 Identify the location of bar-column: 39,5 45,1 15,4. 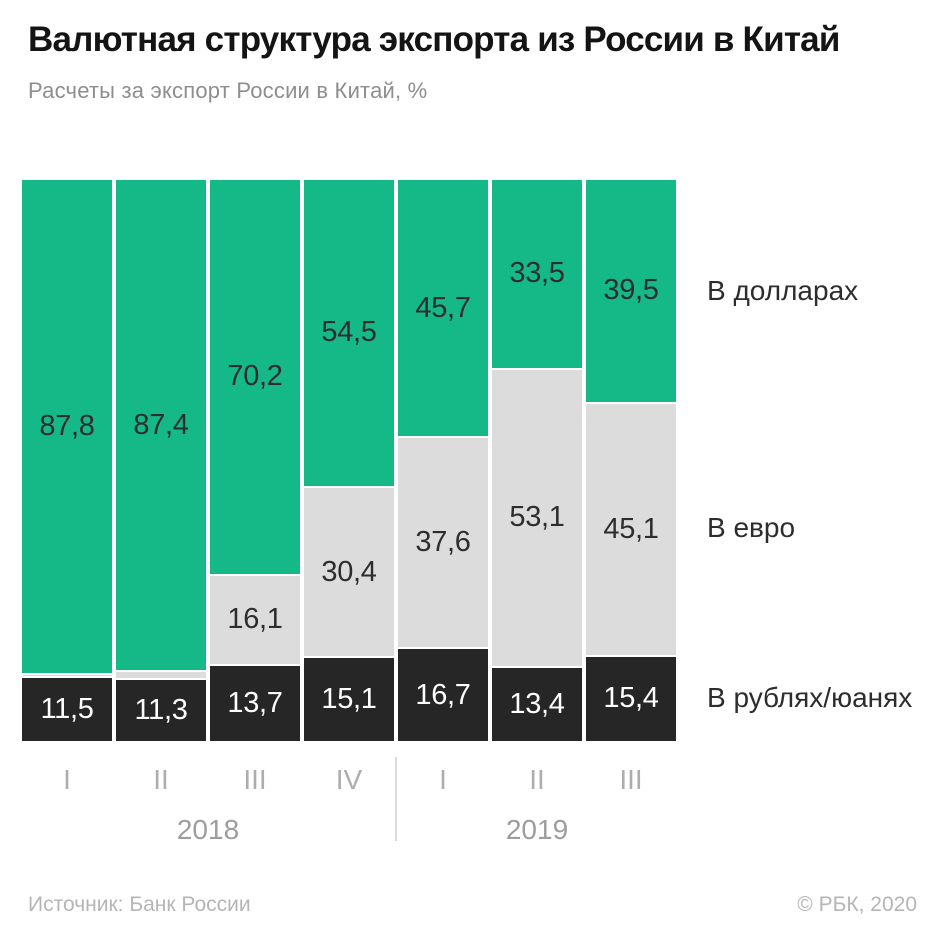
(631, 460).